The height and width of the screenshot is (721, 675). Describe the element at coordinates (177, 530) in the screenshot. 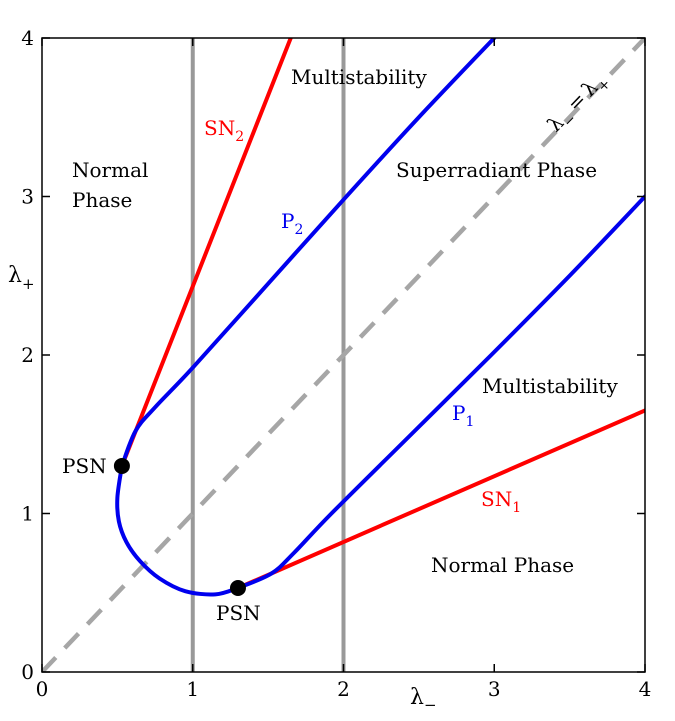

I see `pitchfork-loop-curve` at that location.